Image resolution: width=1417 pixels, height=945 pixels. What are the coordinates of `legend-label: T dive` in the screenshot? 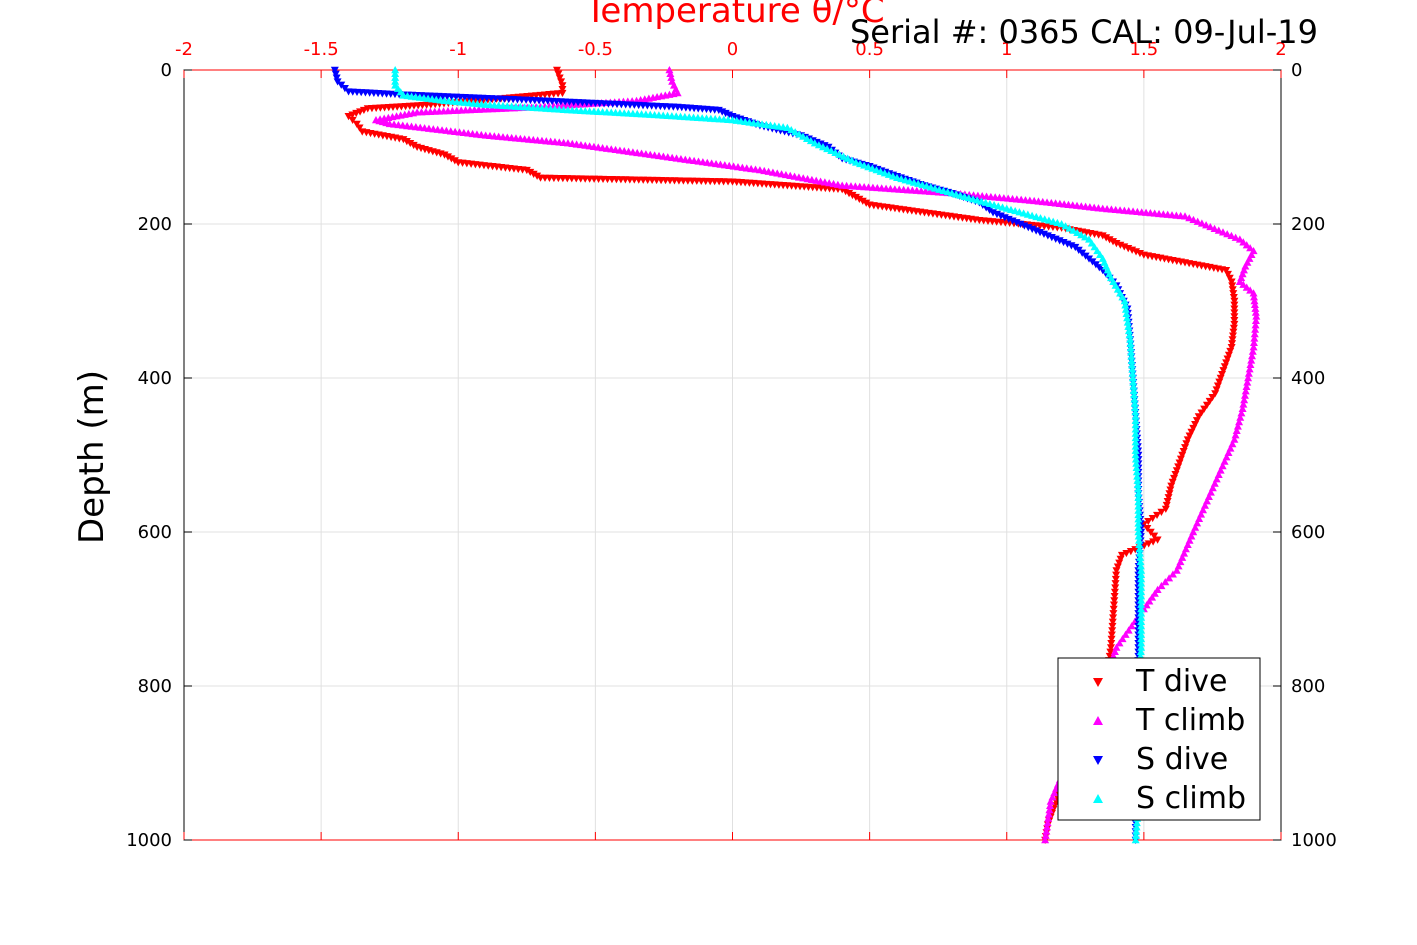 It's located at (1181, 681).